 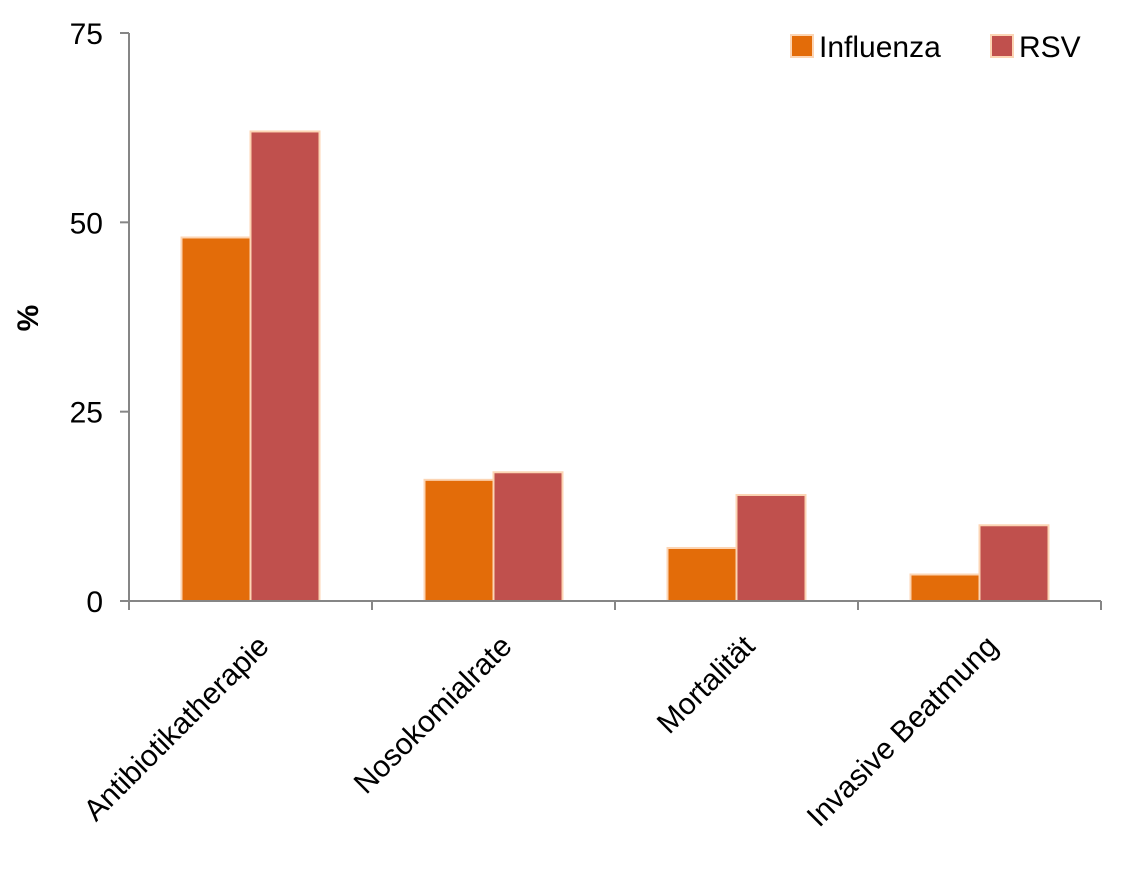 What do you see at coordinates (903, 732) in the screenshot?
I see `x-category-label: Invasive Beatmung` at bounding box center [903, 732].